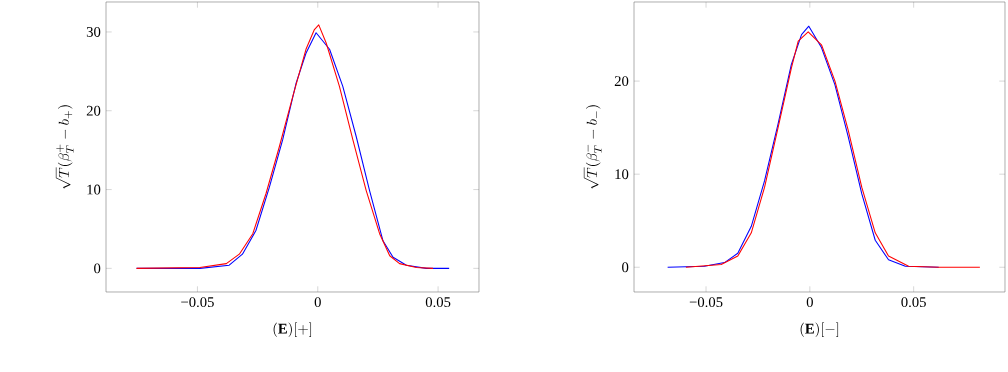 This screenshot has height=372, width=1008. What do you see at coordinates (592, 147) in the screenshot?
I see `y-axis-title: $\sqrt{T}(\beta_T^- - b_-)$` at bounding box center [592, 147].